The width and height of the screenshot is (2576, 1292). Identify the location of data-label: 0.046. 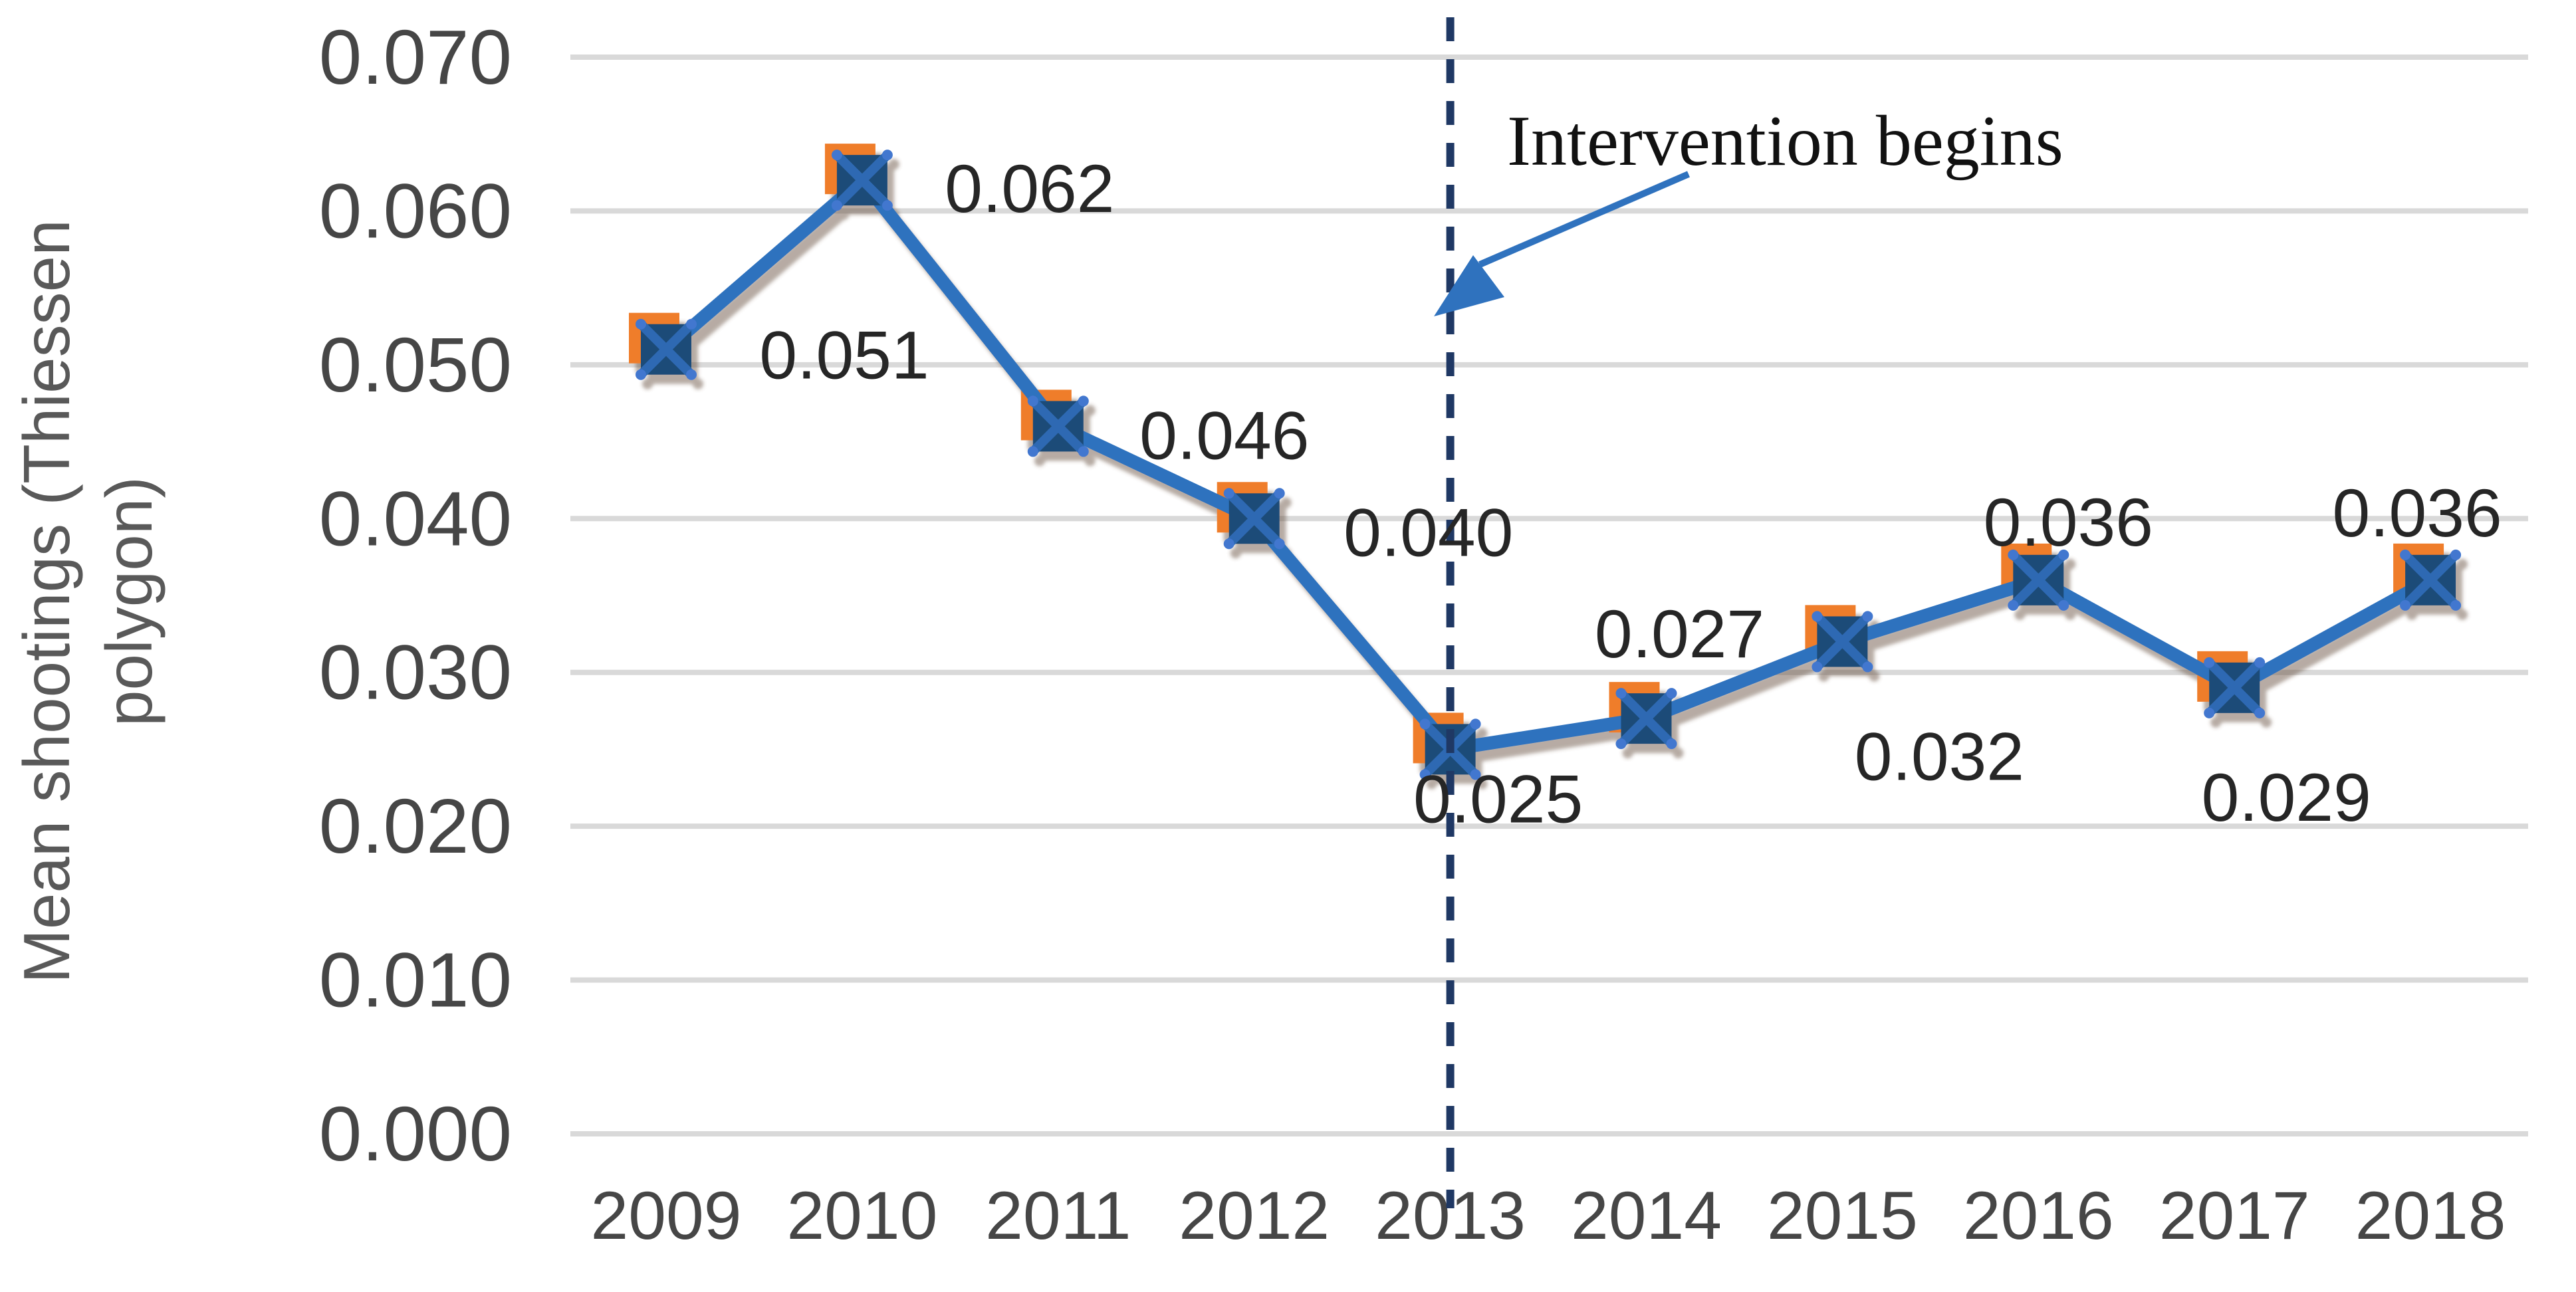
(1224, 435).